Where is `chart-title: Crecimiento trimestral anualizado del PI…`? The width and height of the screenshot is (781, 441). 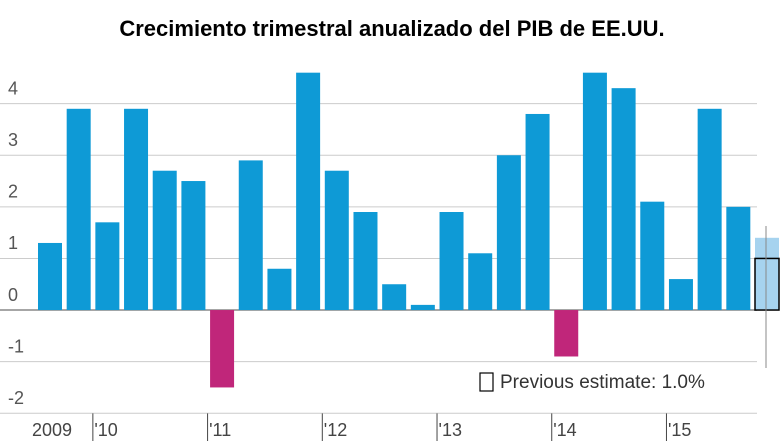
chart-title: Crecimiento trimestral anualizado del PI… is located at coordinates (391, 28).